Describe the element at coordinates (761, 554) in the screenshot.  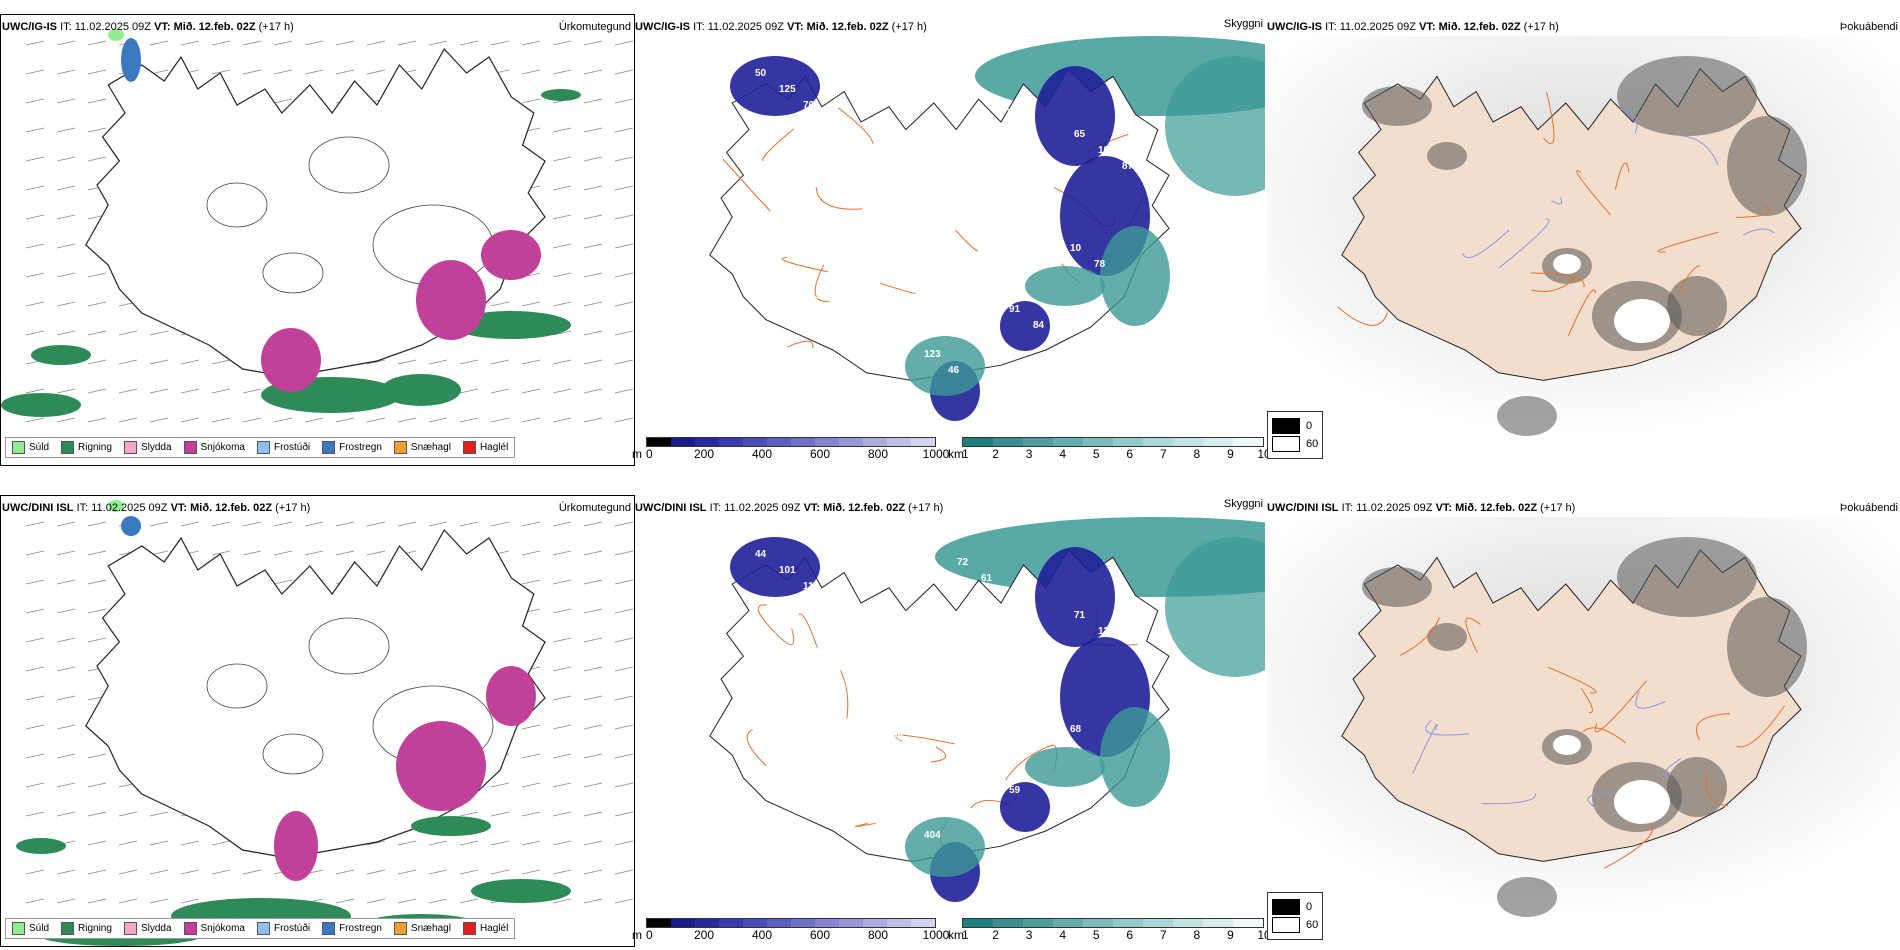
I see `cloud-base-value: 44` at that location.